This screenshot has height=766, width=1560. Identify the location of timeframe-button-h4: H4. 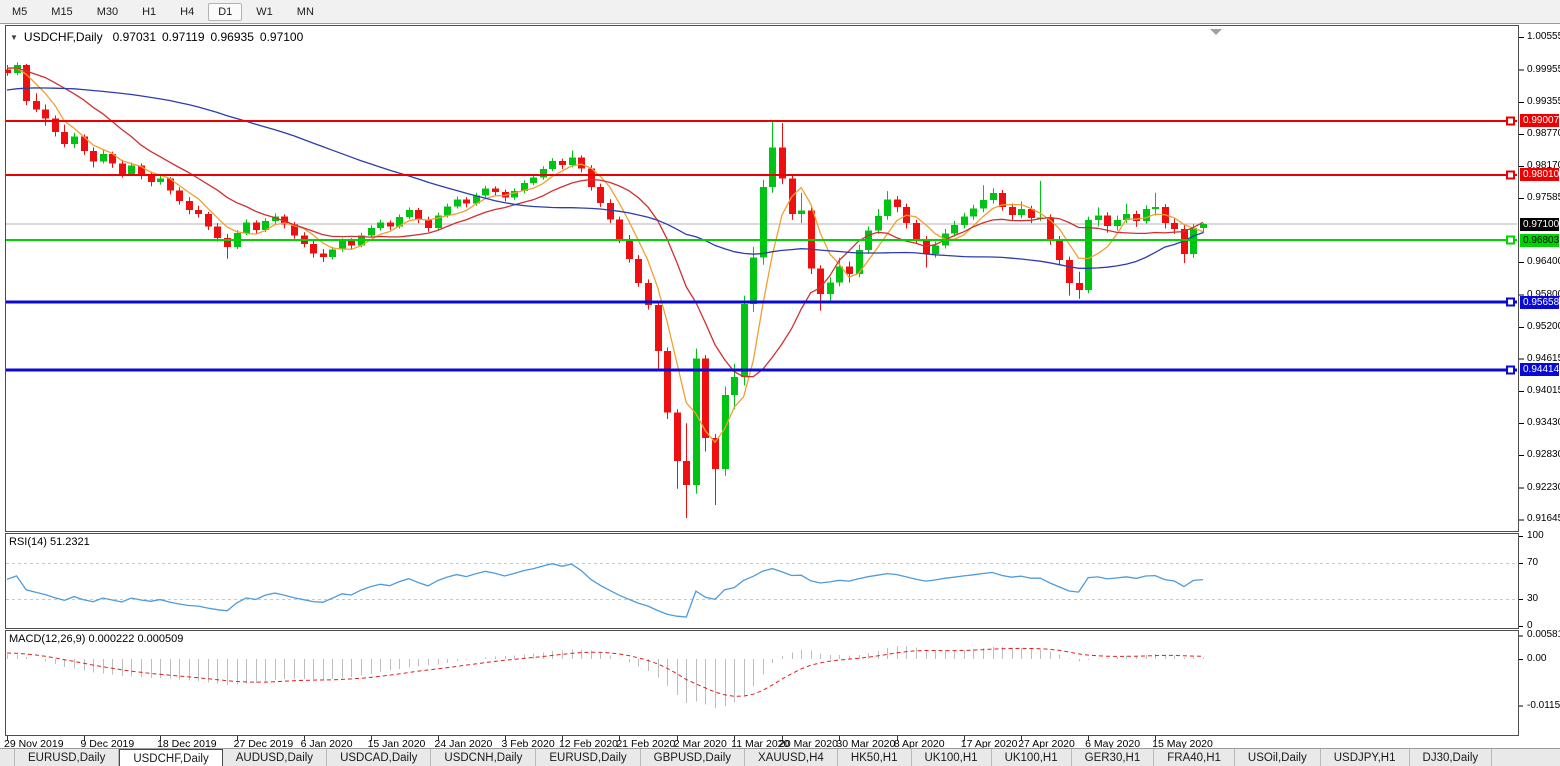
(187, 11).